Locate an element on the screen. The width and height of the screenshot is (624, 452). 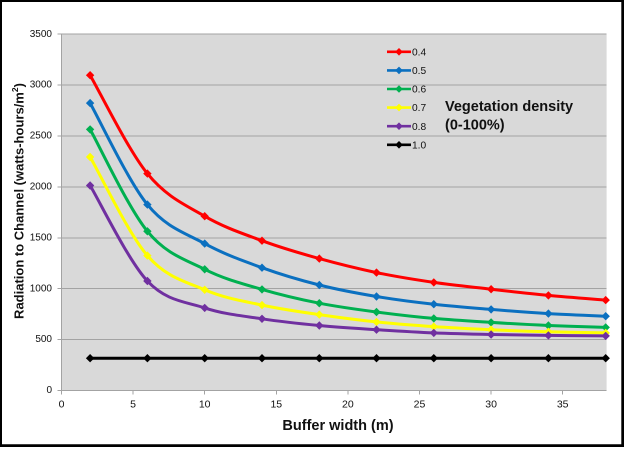
svg-text: Buffer width (m) is located at coordinates (337, 426).